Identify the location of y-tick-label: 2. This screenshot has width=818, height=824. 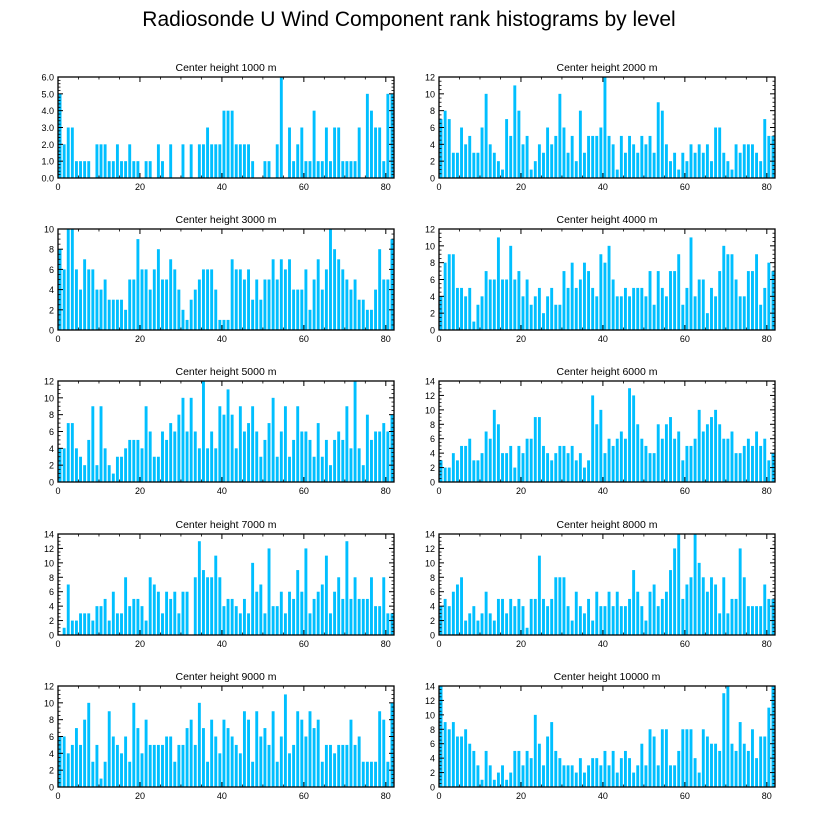
(51, 466).